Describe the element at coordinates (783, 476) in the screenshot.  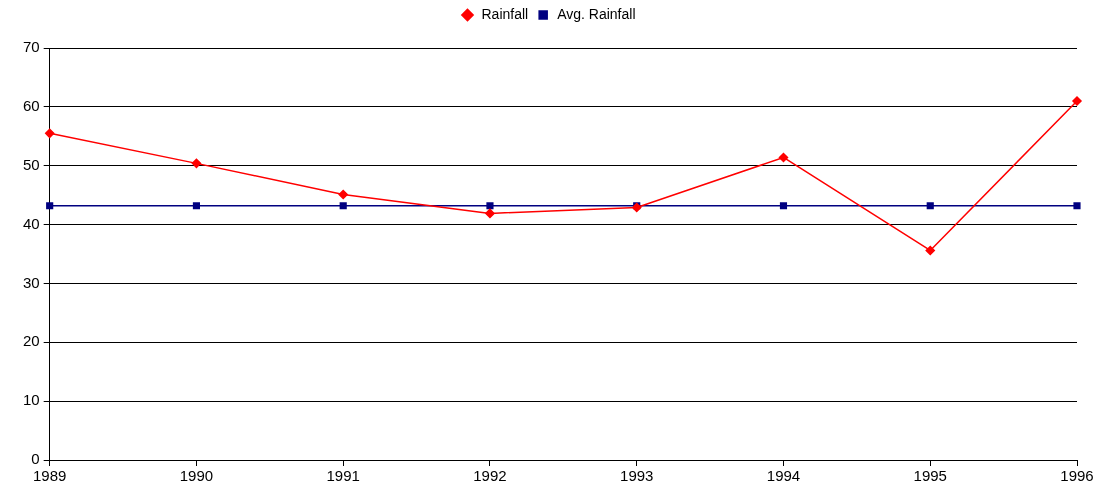
I see `x-tick-label: 1994` at that location.